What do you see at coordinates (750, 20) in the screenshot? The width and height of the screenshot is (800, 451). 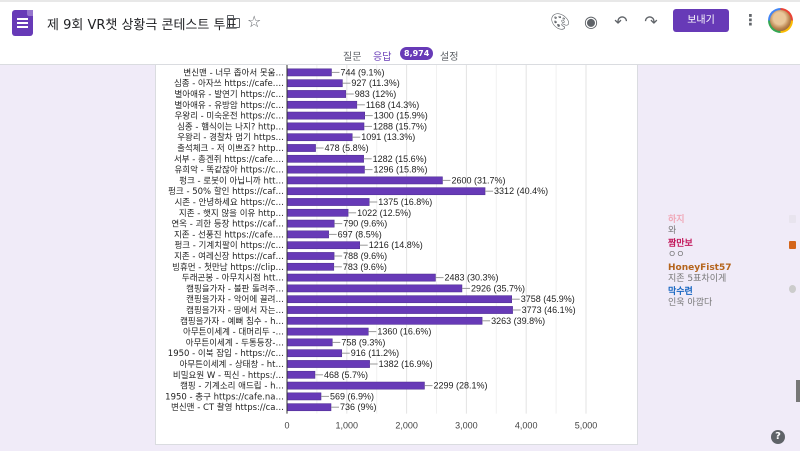 I see `more-vert-icon: ⋮` at bounding box center [750, 20].